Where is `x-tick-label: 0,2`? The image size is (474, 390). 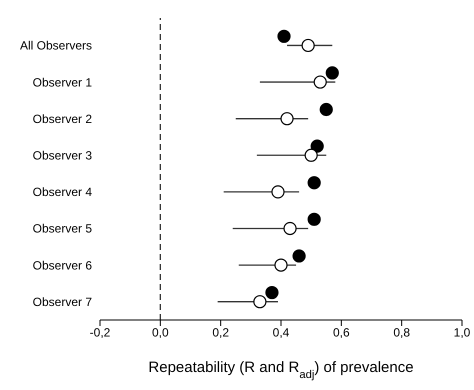
x-tick-label: 0,2 is located at coordinates (221, 333).